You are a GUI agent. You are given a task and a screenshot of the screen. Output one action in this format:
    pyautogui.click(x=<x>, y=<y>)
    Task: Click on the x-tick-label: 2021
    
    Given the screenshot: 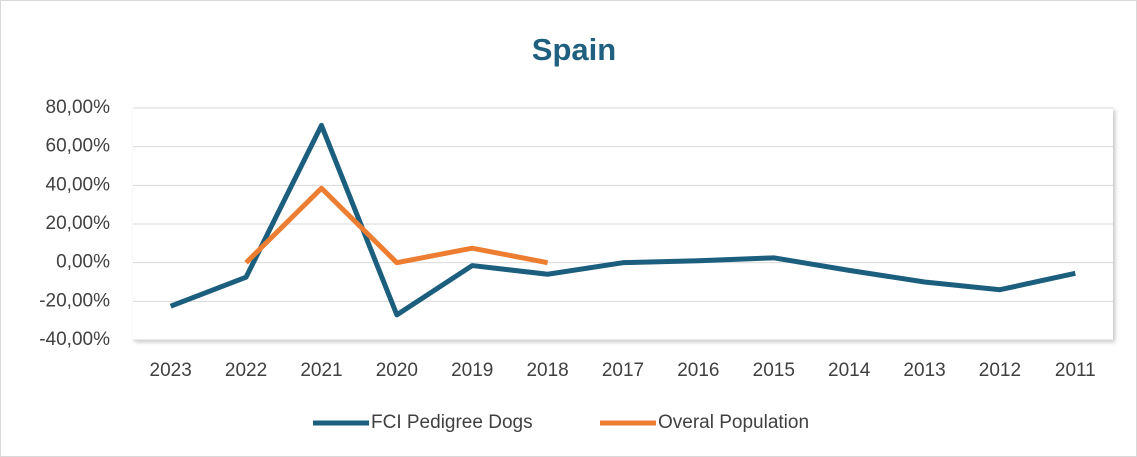 What is the action you would take?
    pyautogui.click(x=321, y=370)
    